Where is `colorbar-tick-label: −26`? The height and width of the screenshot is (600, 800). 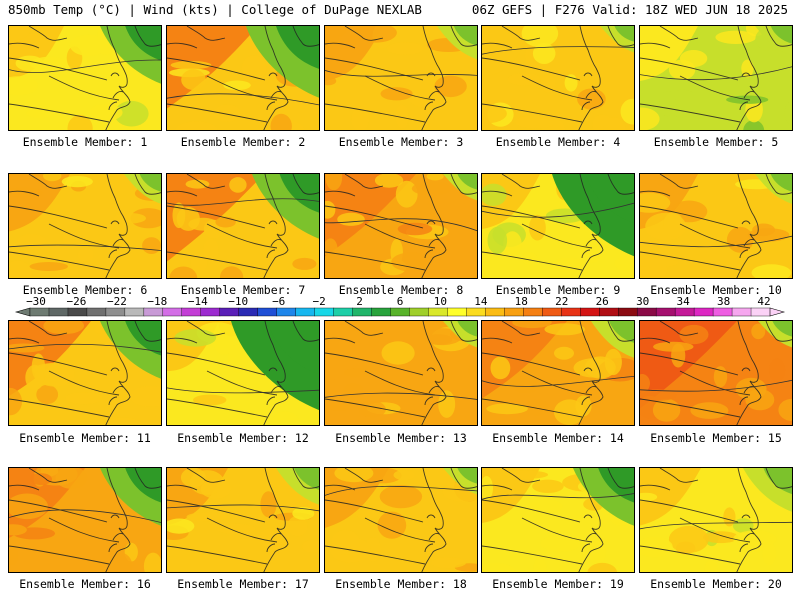 colorbar-tick-label: −26 is located at coordinates (76, 301).